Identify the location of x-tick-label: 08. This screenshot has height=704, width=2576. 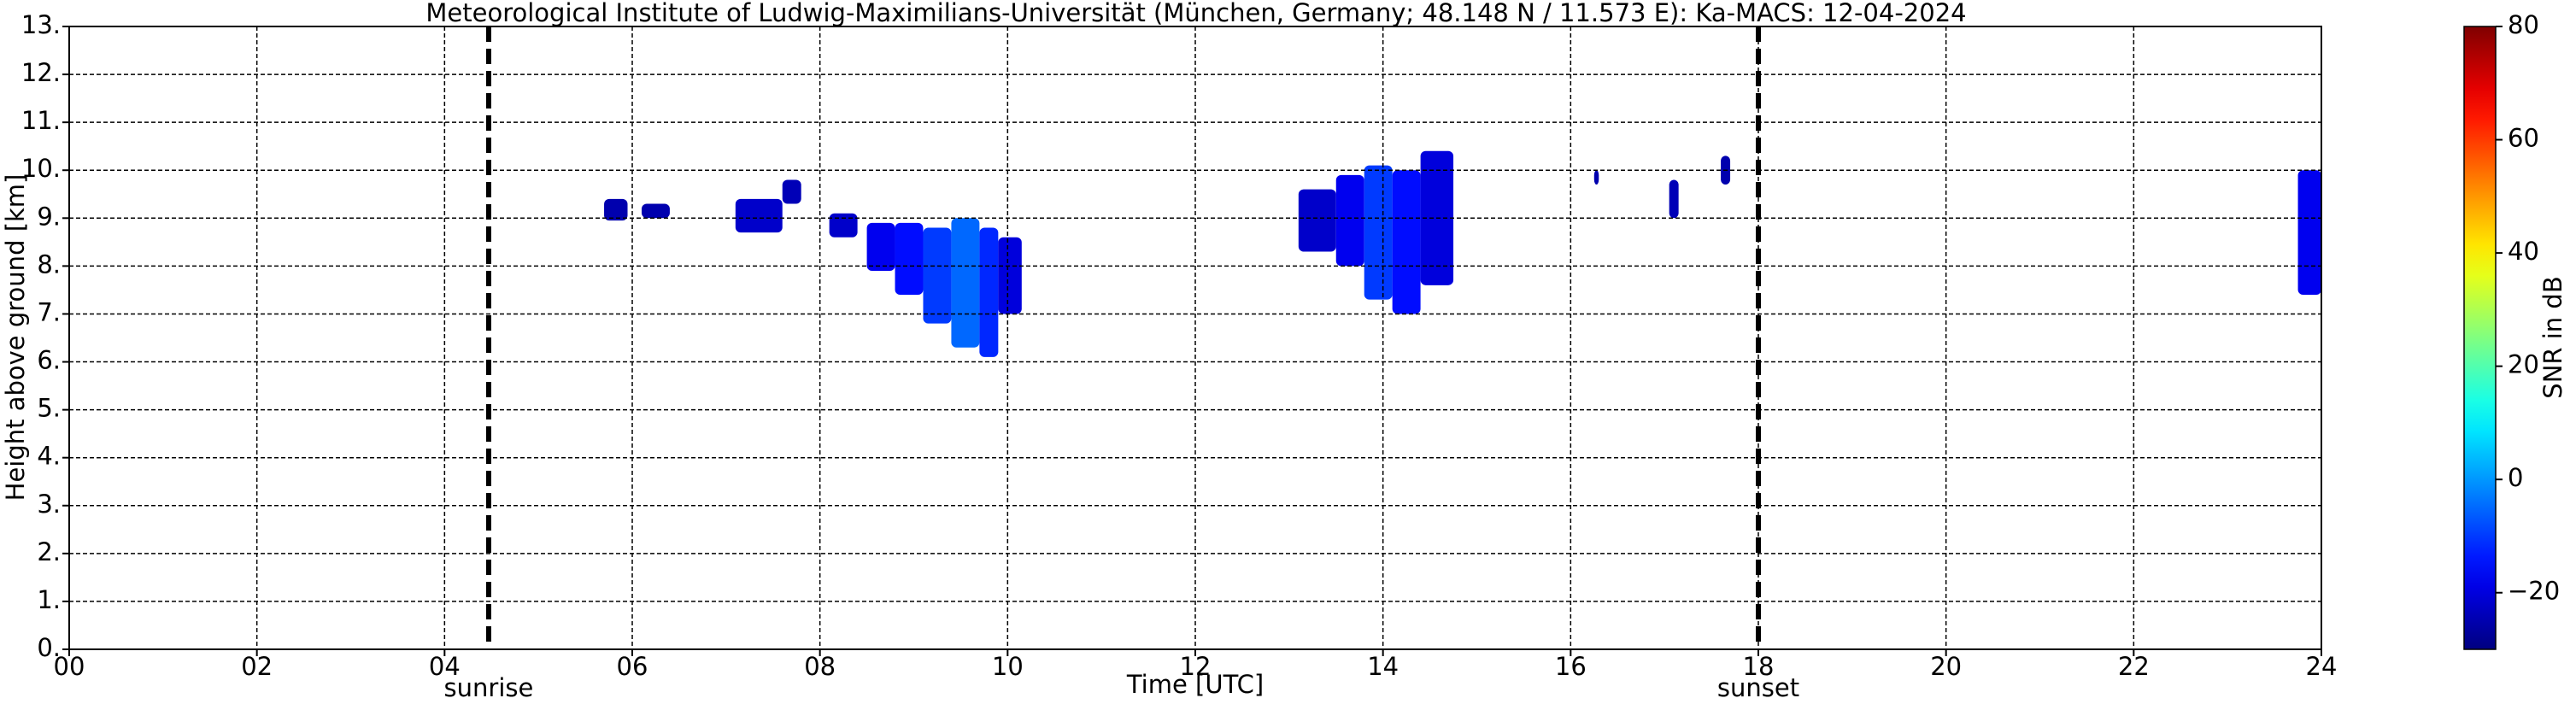
(820, 666).